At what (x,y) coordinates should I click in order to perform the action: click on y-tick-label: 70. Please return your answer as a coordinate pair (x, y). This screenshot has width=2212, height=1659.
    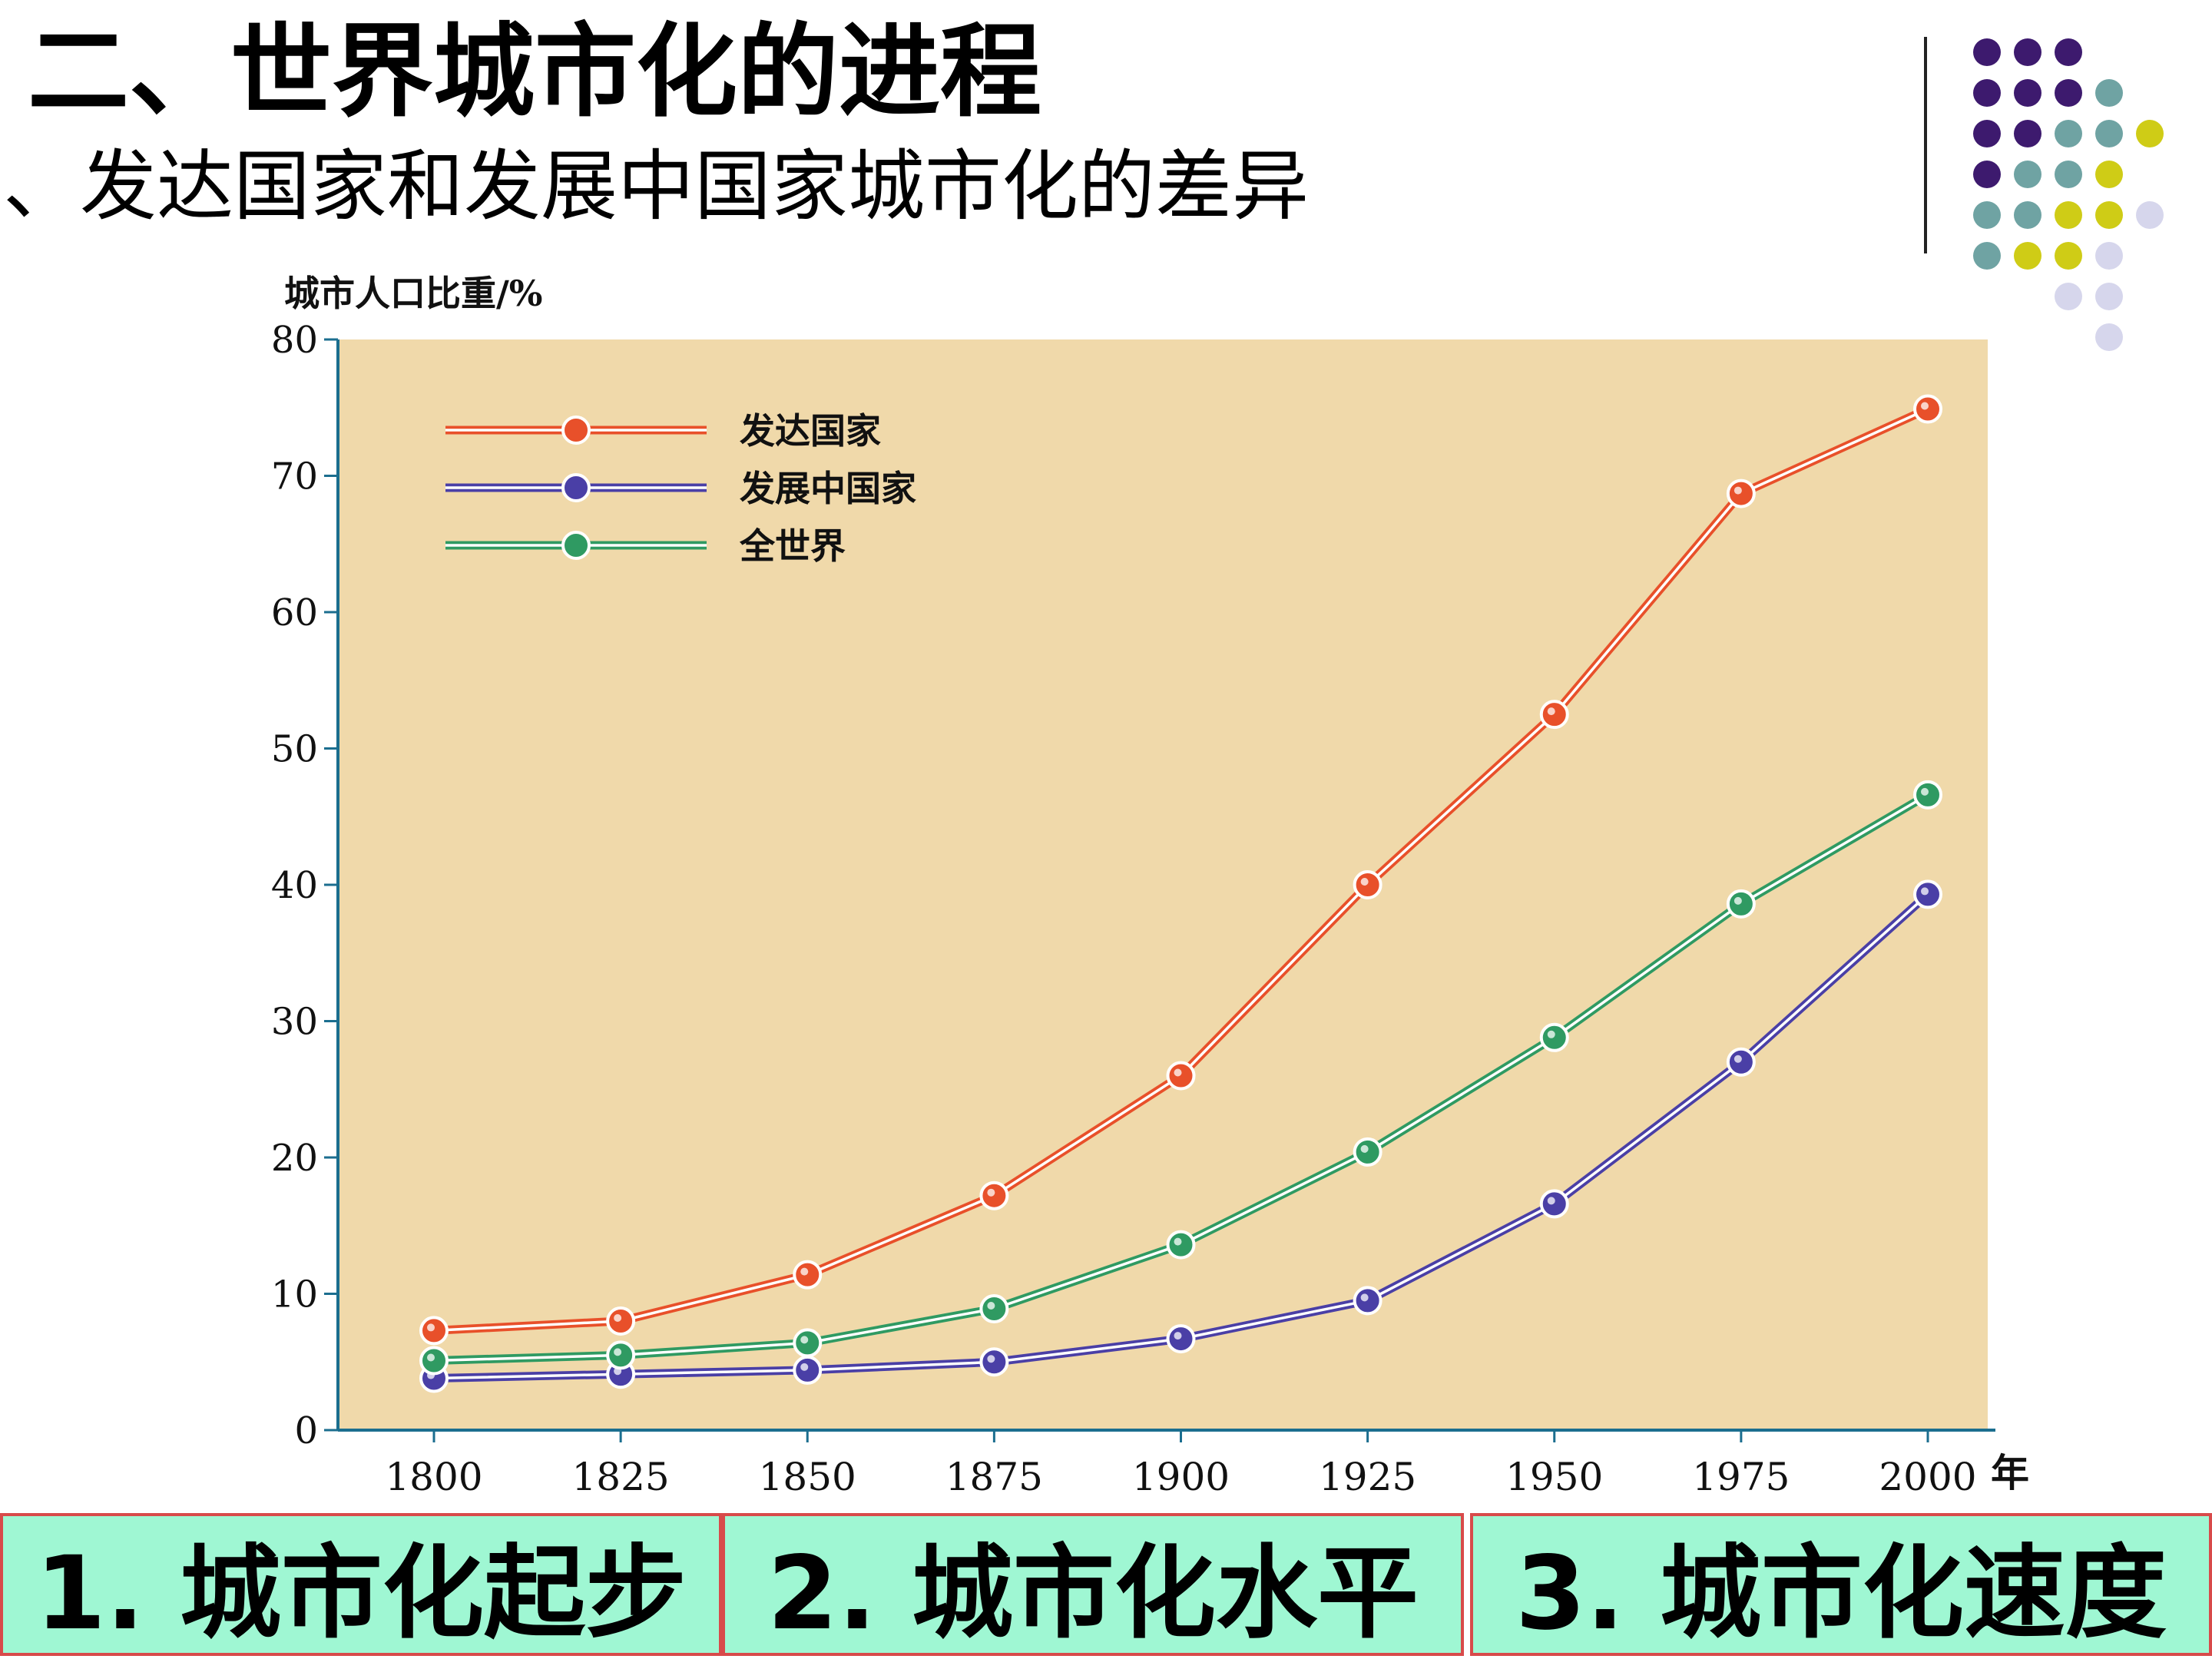
    Looking at the image, I should click on (294, 476).